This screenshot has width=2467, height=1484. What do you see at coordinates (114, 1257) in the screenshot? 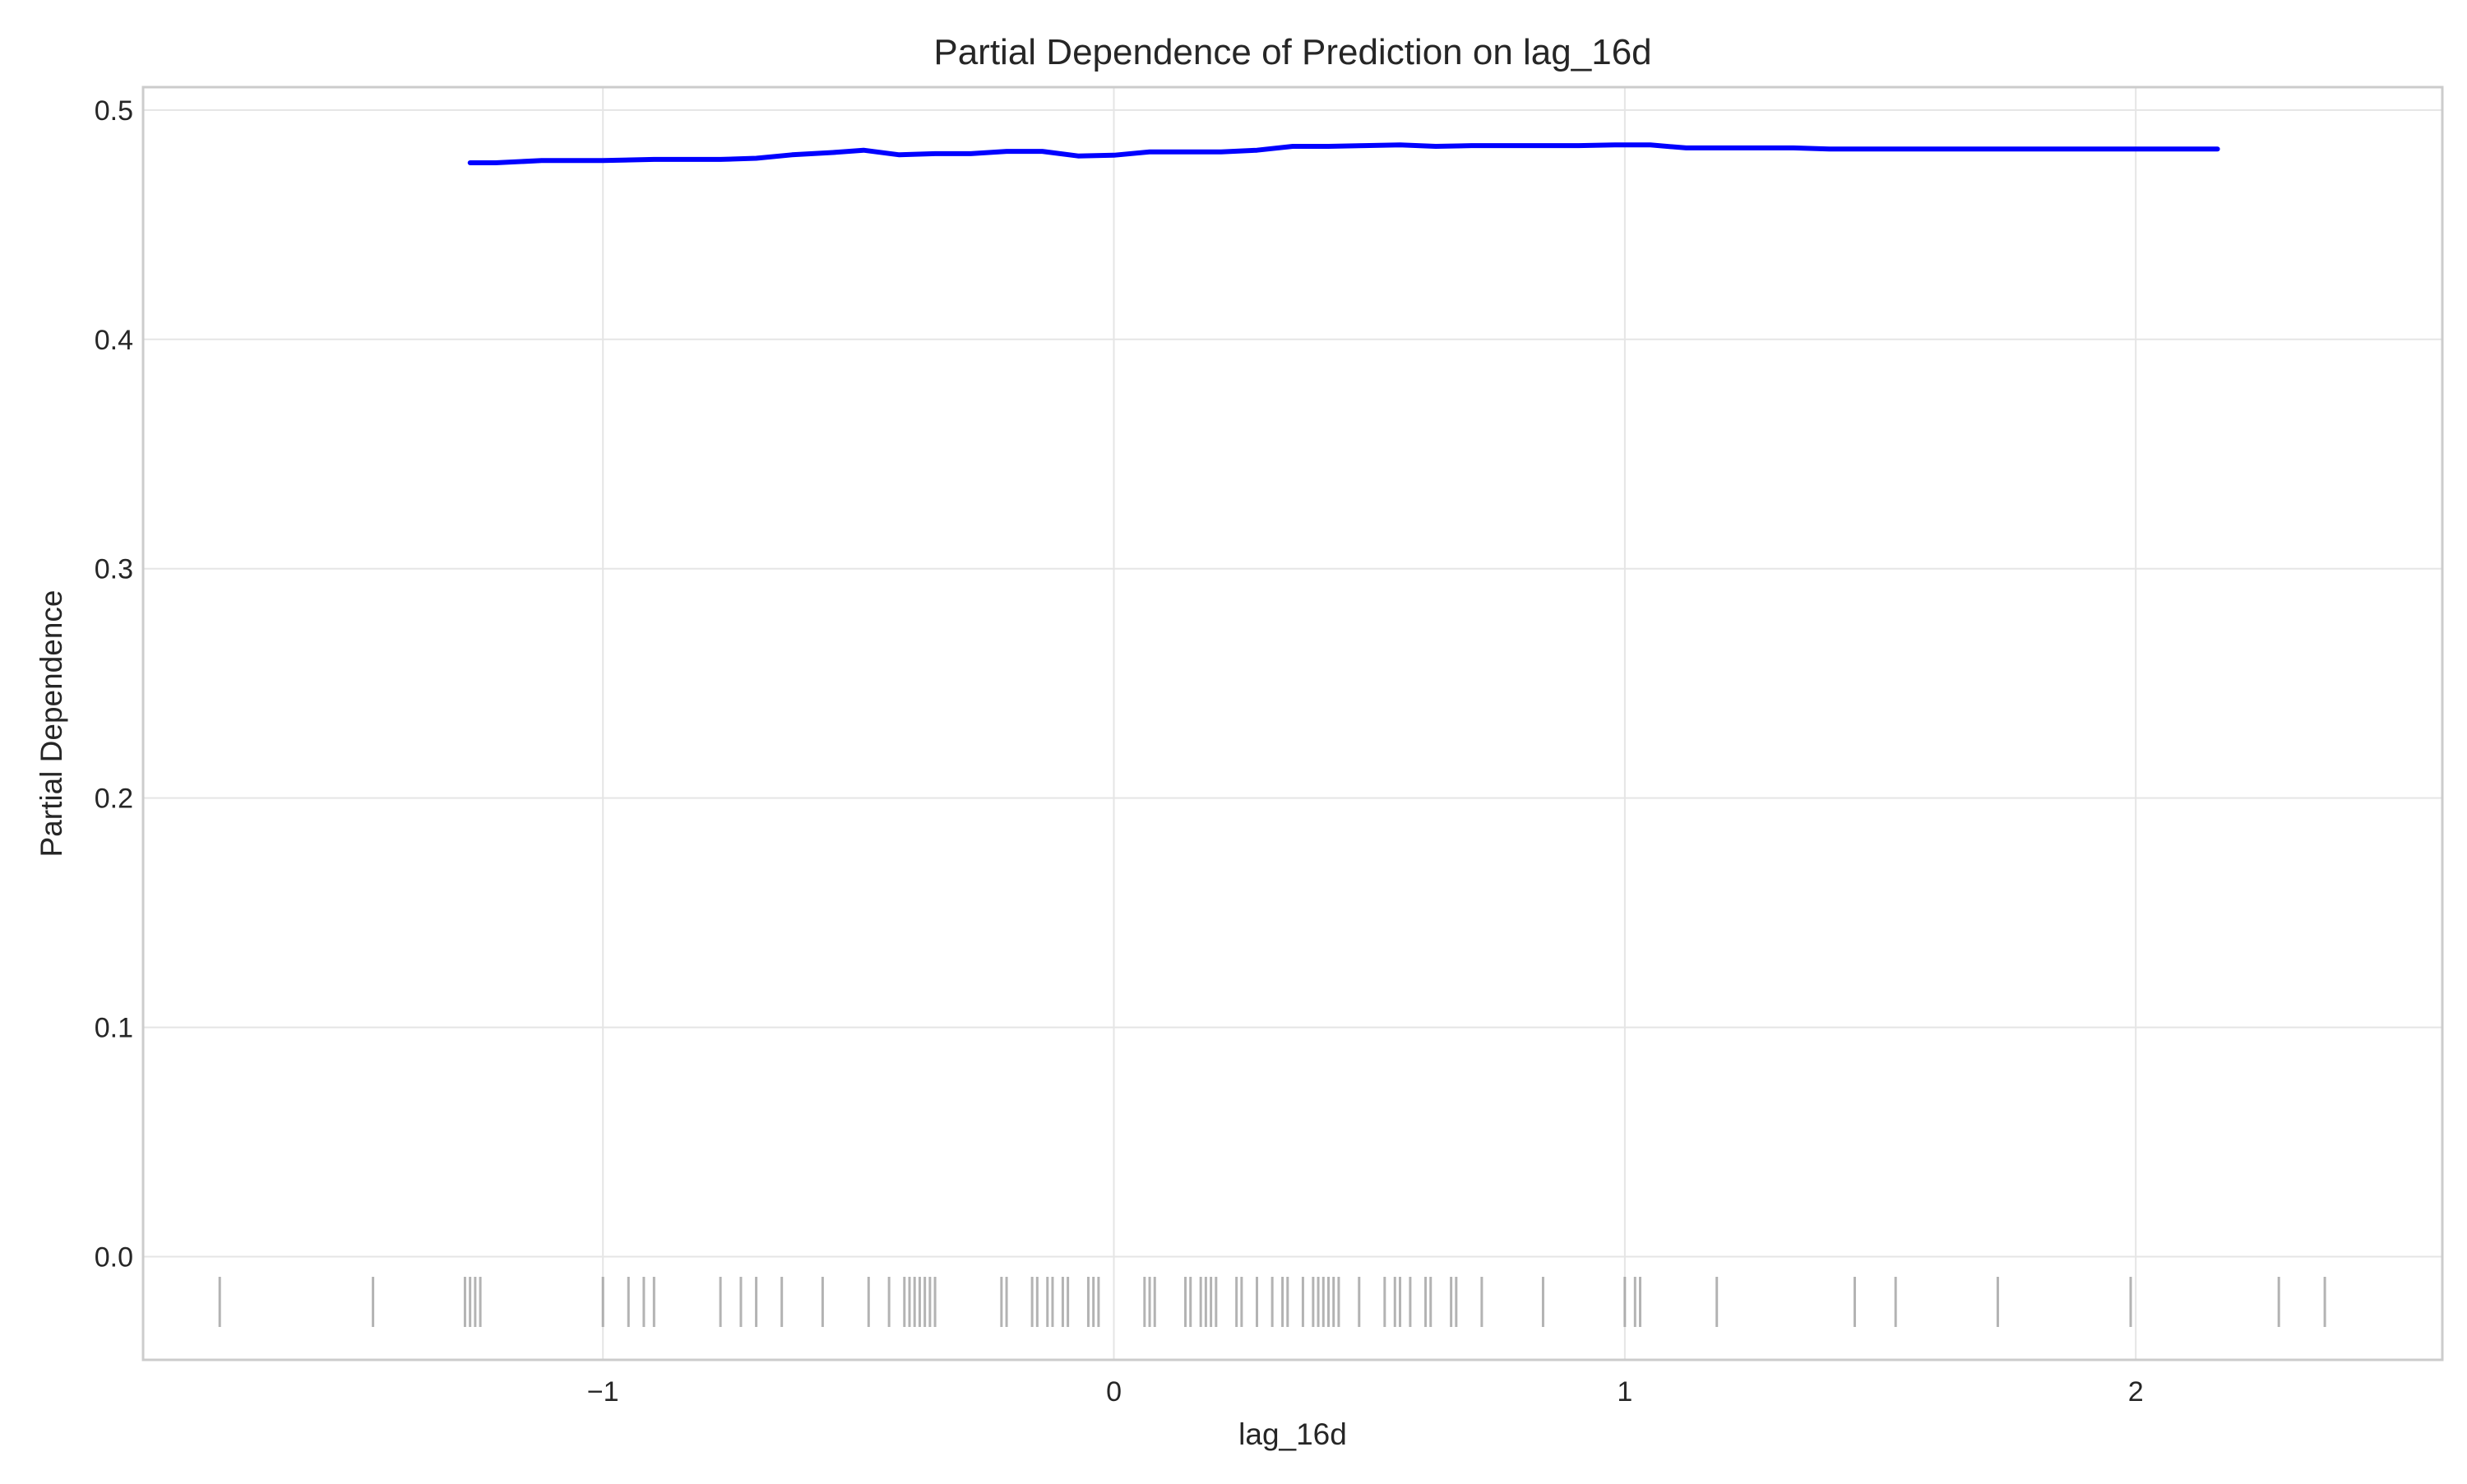
I see `y-tick-label: 0.0` at bounding box center [114, 1257].